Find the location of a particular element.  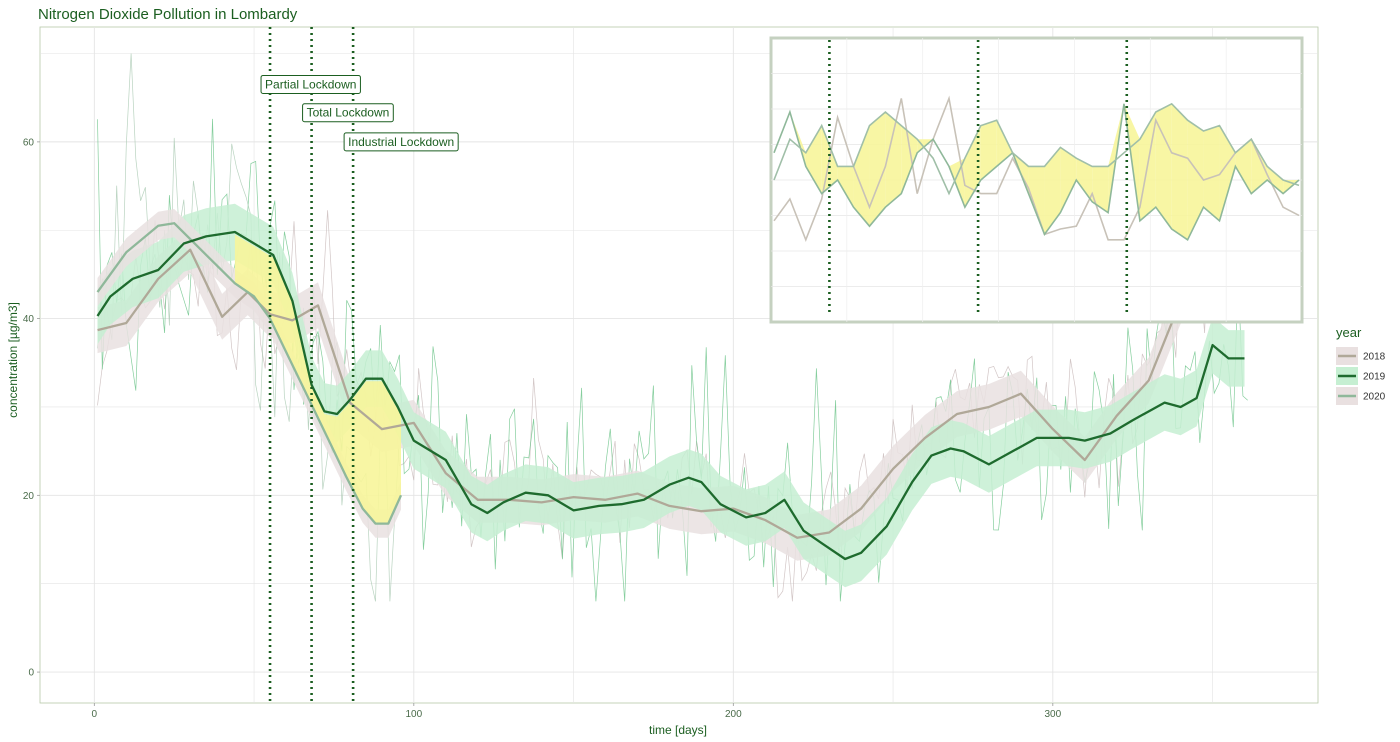

legend: year 2018 2019 2020 is located at coordinates (1361, 365).